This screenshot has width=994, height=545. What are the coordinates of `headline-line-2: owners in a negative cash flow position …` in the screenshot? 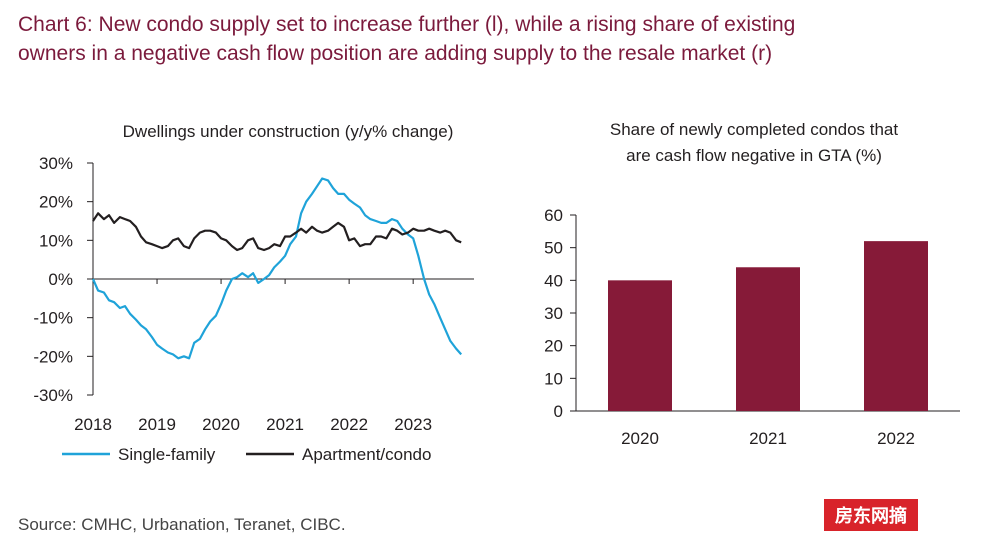 It's located at (395, 53).